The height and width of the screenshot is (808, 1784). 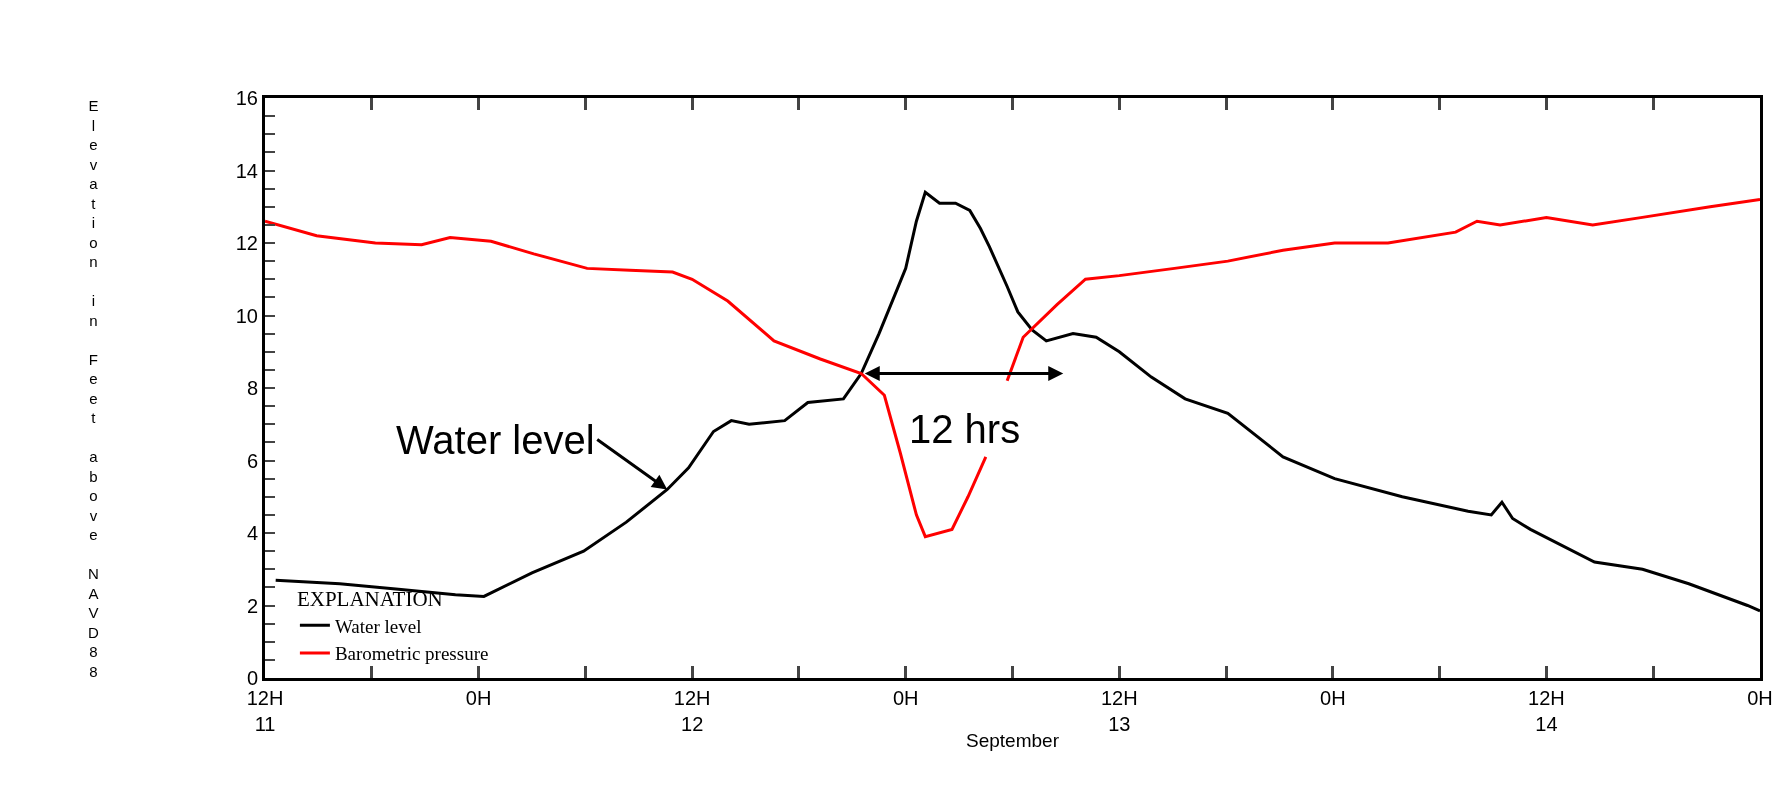 I want to click on y-tick-label: 10, so click(x=246, y=315).